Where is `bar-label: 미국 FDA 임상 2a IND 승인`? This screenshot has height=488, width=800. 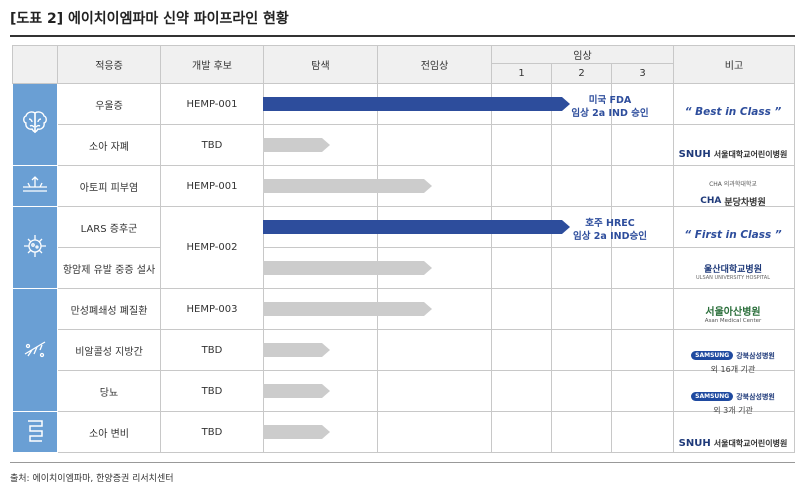
bar-label: 미국 FDA 임상 2a IND 승인 is located at coordinates (610, 107).